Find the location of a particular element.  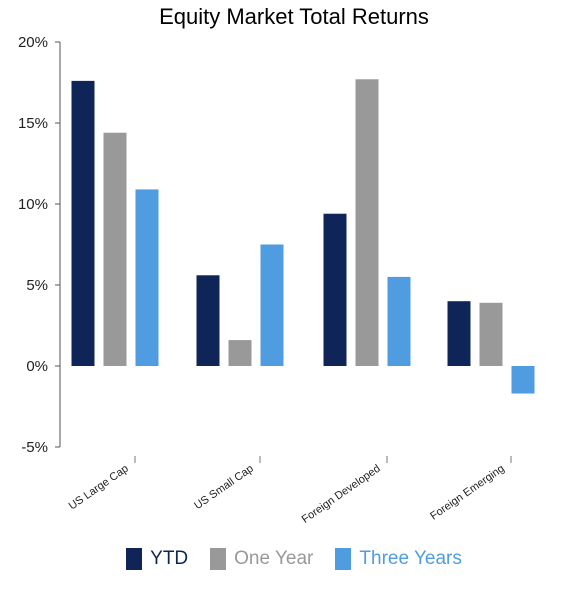

legend-item: Three Years is located at coordinates (398, 559).